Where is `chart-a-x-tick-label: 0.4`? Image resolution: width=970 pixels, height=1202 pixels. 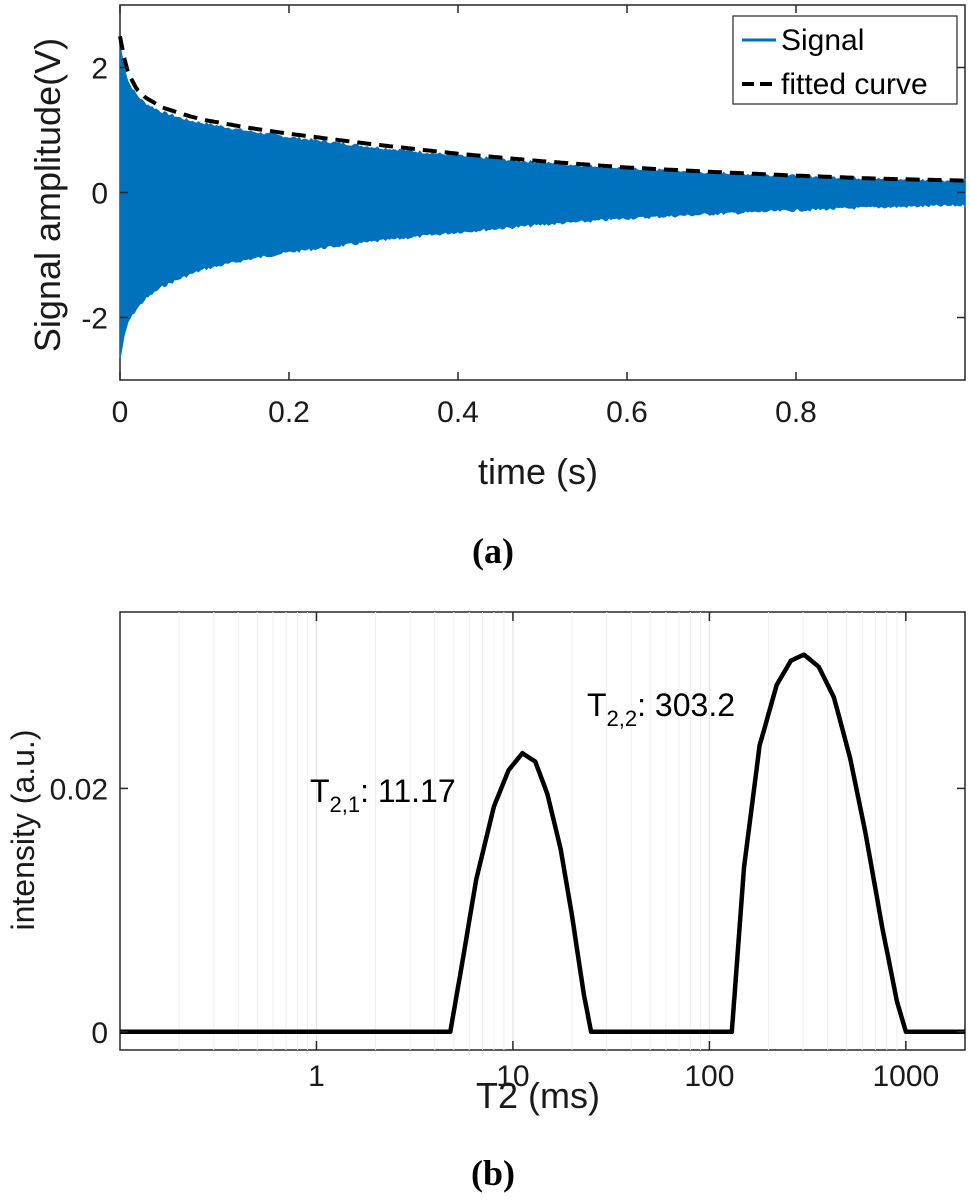
chart-a-x-tick-label: 0.4 is located at coordinates (458, 412).